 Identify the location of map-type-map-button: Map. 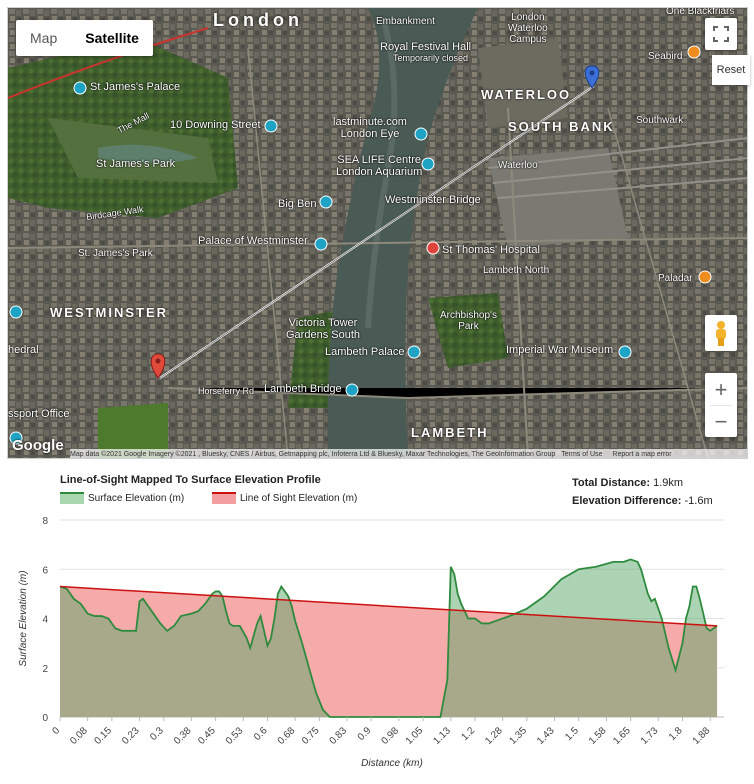
(44, 38).